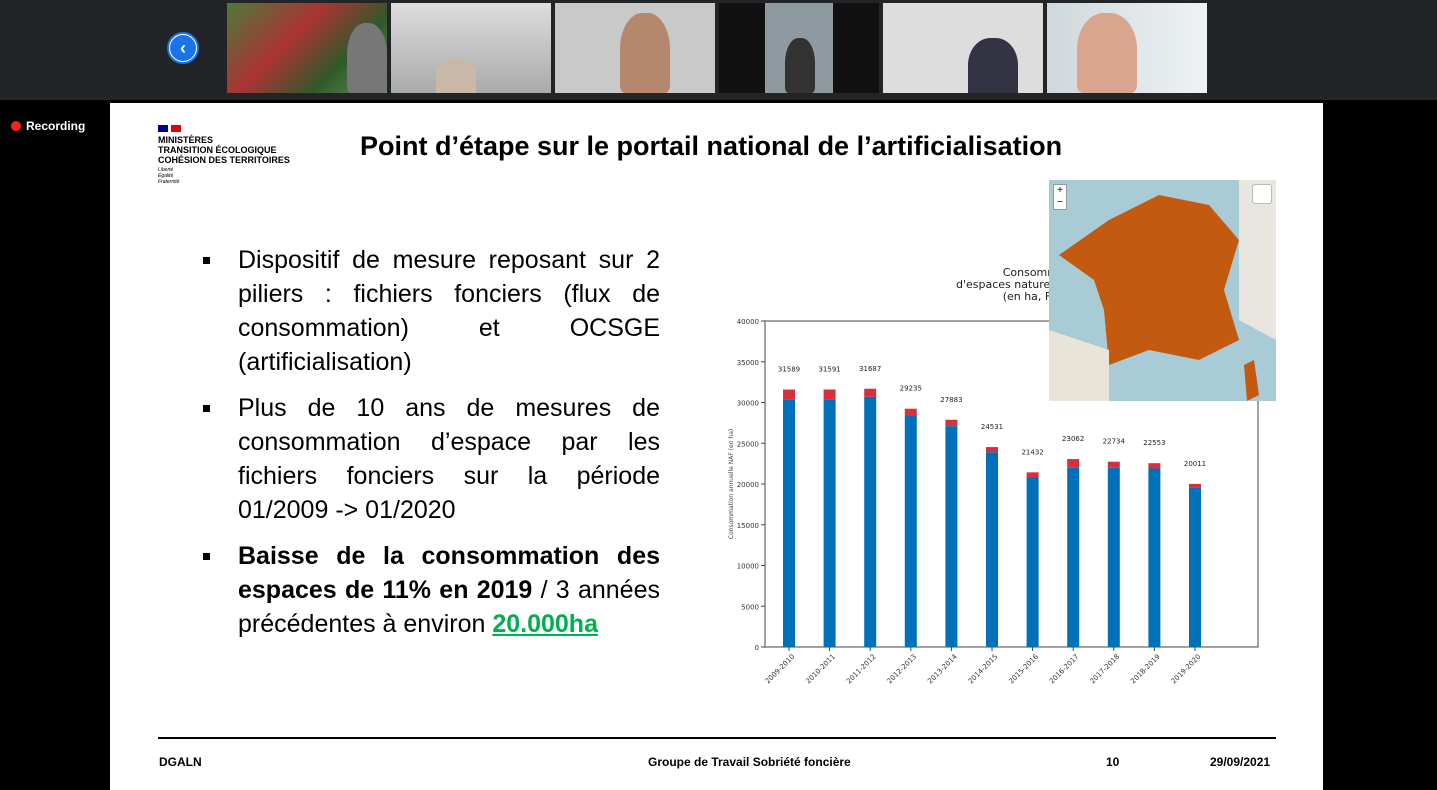 The width and height of the screenshot is (1437, 790). Describe the element at coordinates (449, 607) in the screenshot. I see `bullet-text: / 3 années précédentes à environ` at that location.